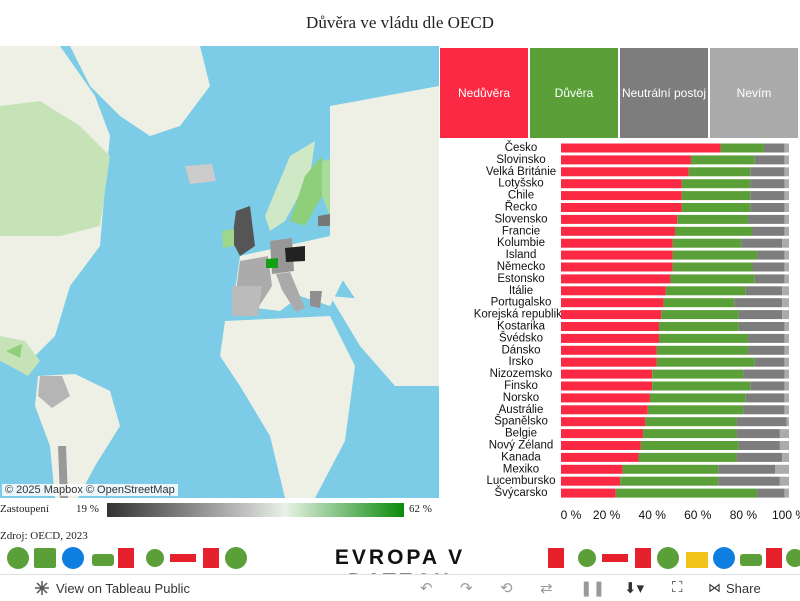 This screenshot has height=601, width=800. Describe the element at coordinates (112, 588) in the screenshot. I see `view-on-tableau-link: View on Tableau Public` at that location.